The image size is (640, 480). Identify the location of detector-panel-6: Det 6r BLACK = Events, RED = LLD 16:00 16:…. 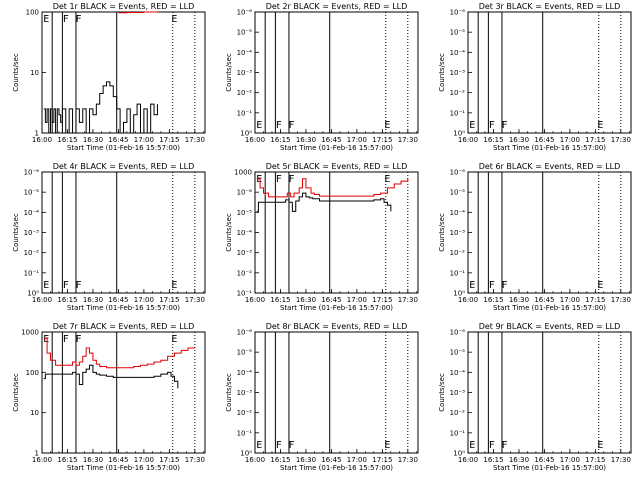
(532, 240).